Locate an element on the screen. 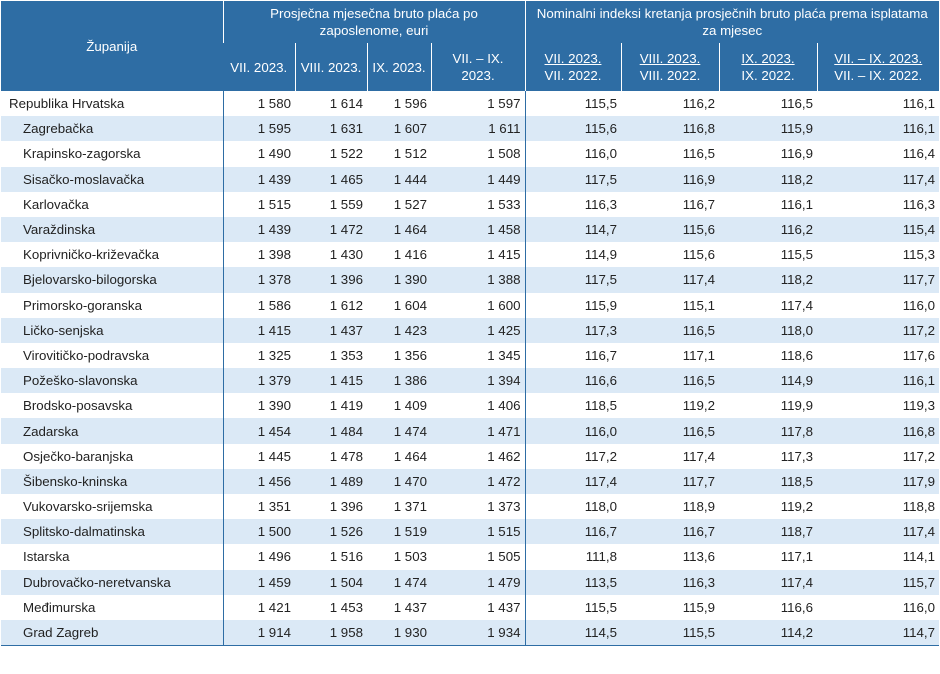 The image size is (940, 674). wage-value-cell: 1 444 is located at coordinates (399, 179).